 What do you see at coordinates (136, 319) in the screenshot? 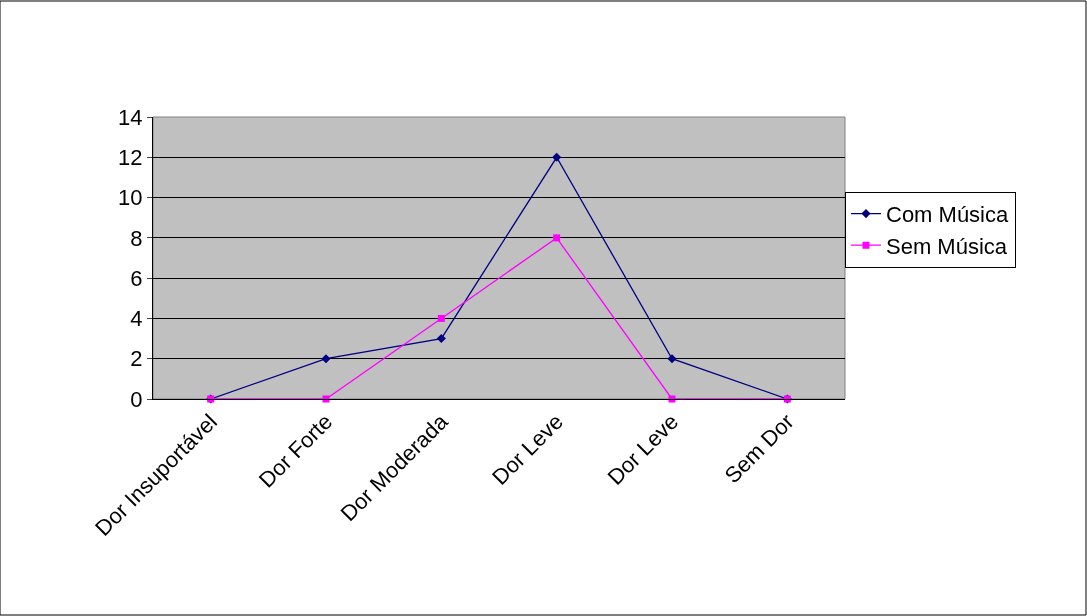
I see `y-tick-label: 4` at bounding box center [136, 319].